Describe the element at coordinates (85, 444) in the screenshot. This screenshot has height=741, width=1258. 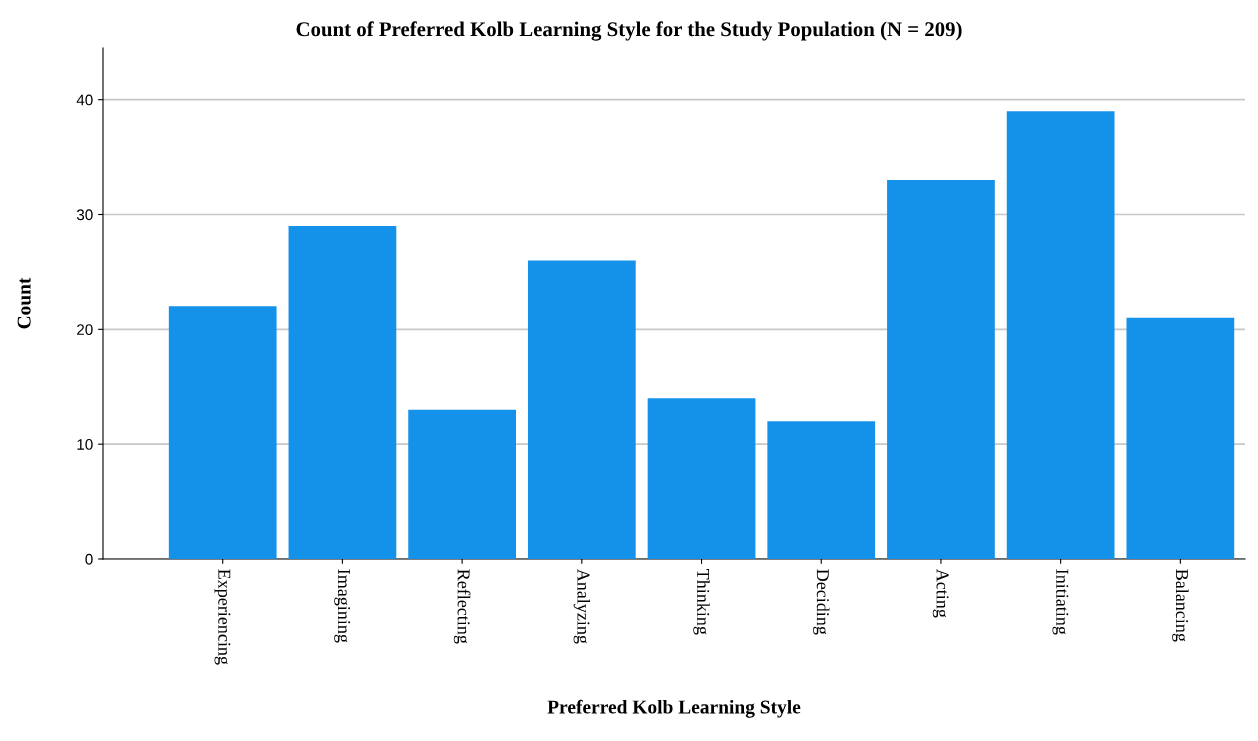
I see `y-tick-label: 10` at that location.